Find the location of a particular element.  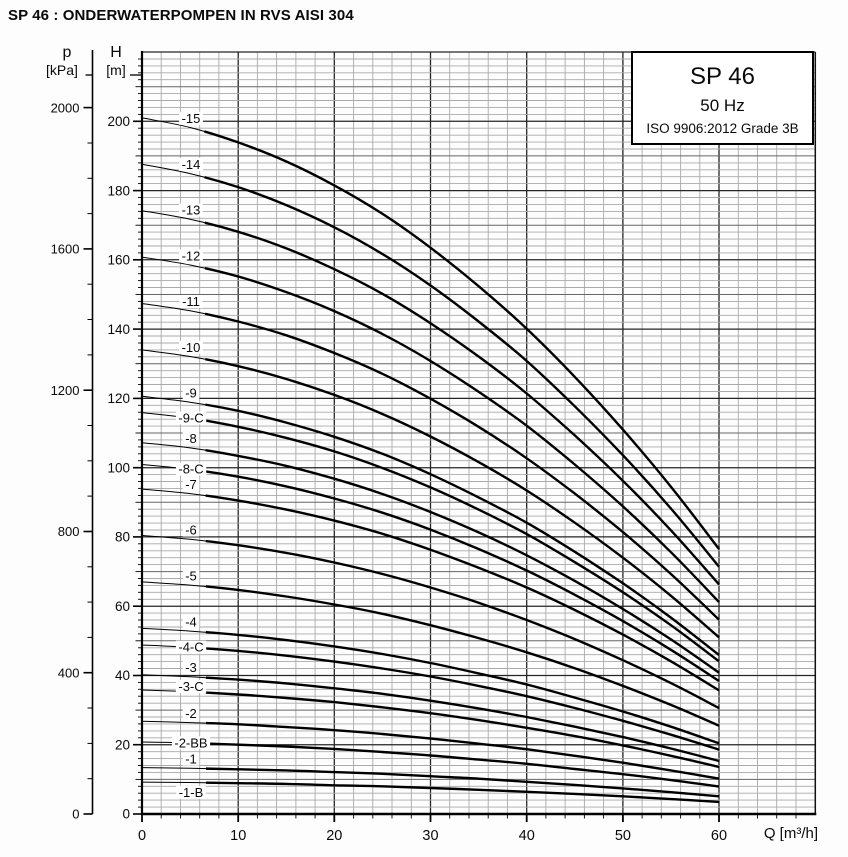

curve-label-1-B: -1-B is located at coordinates (191, 792).